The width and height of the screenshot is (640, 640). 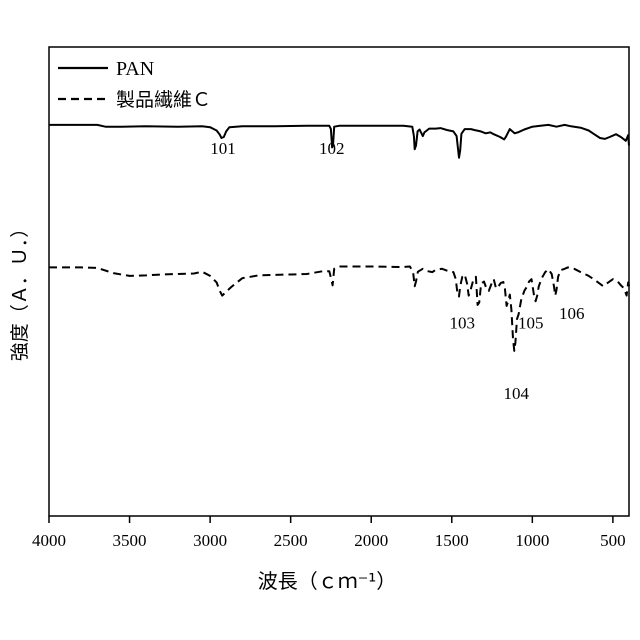 I want to click on peak-annotation: 103, so click(x=463, y=322).